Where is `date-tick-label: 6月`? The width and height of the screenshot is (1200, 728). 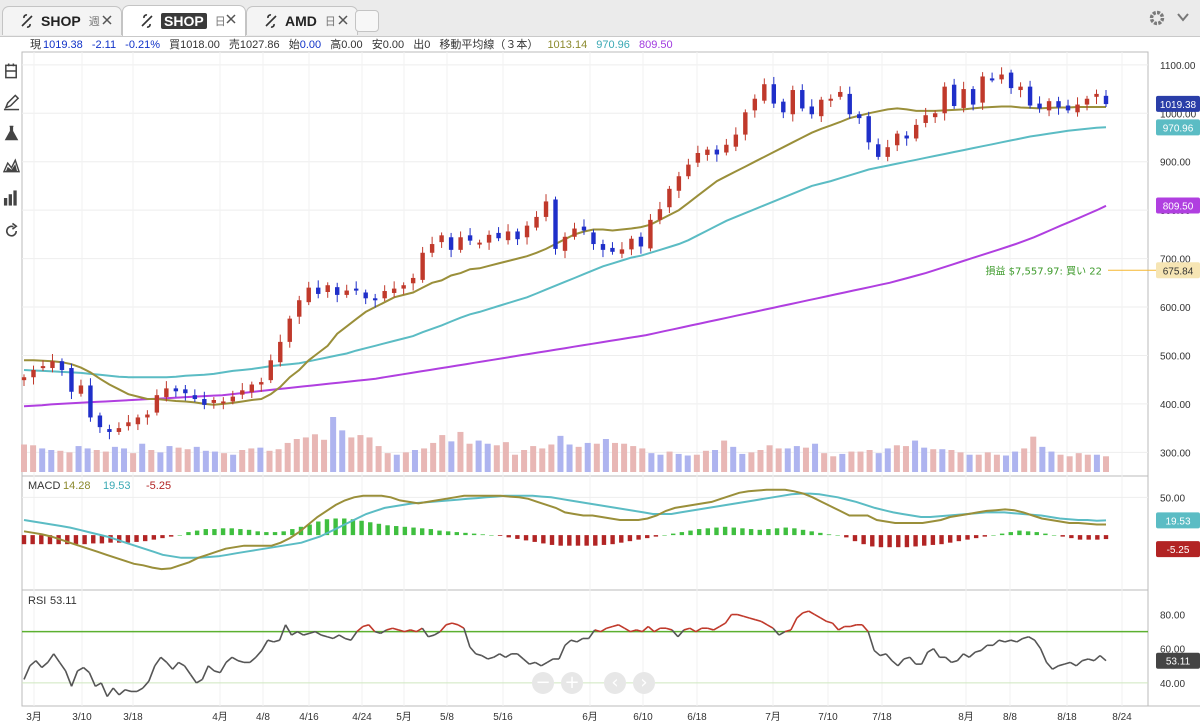 date-tick-label: 6月 is located at coordinates (590, 717).